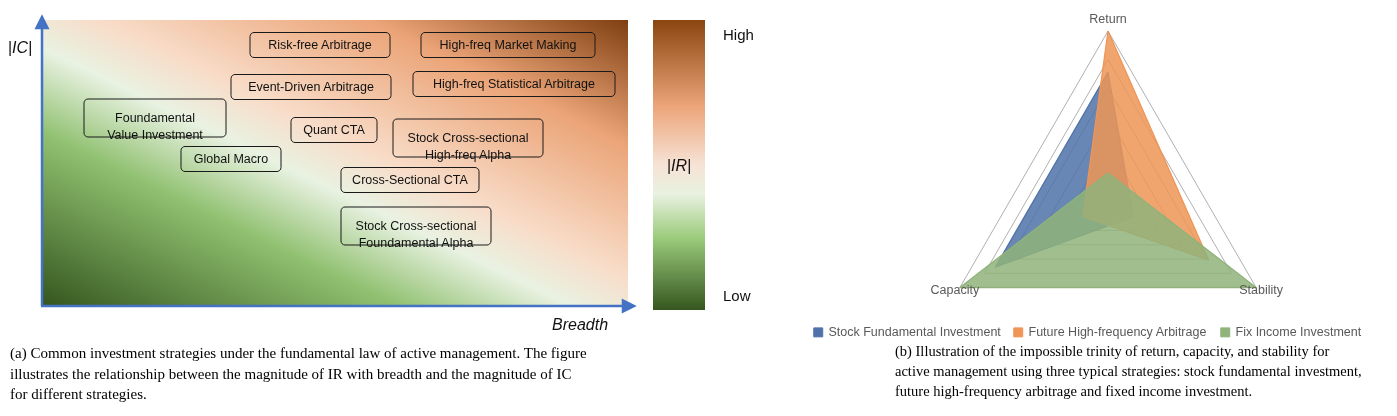  What do you see at coordinates (737, 295) in the screenshot?
I see `text: Low` at bounding box center [737, 295].